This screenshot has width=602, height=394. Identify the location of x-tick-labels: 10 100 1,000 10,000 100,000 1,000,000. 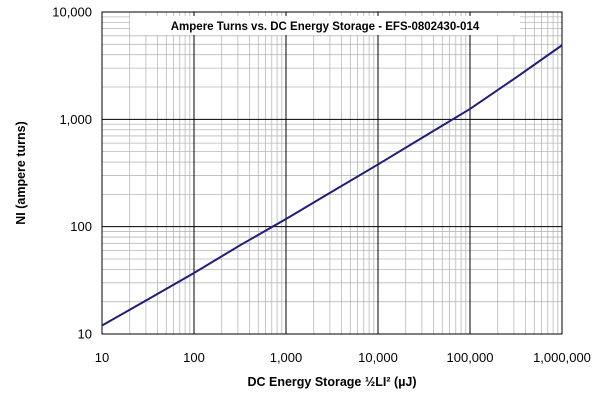
(343, 357).